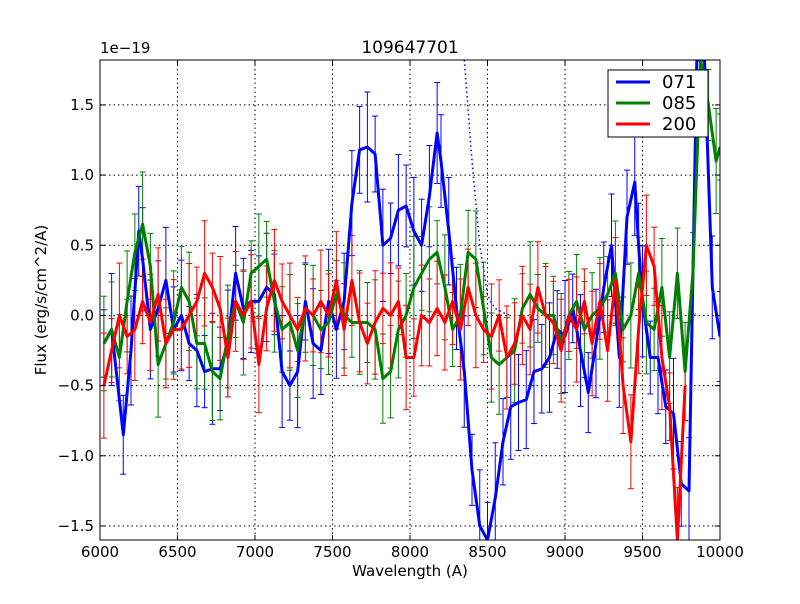  Describe the element at coordinates (82, 245) in the screenshot. I see `y-tick-label: 0.5` at that location.